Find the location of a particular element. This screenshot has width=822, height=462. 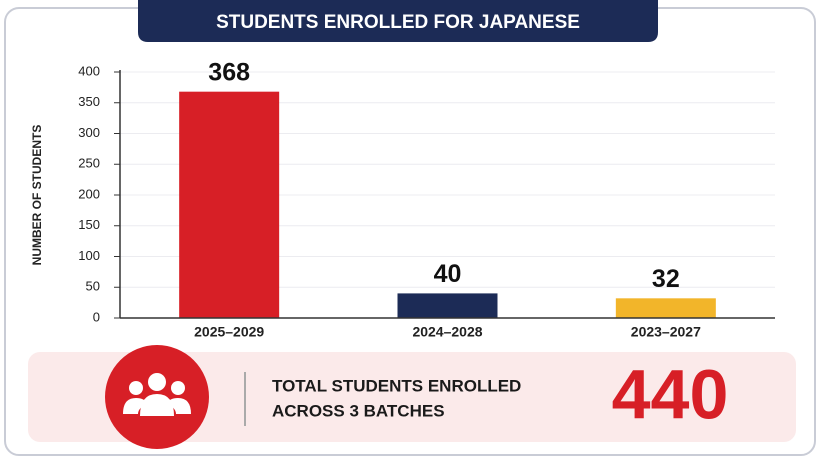

data-label: 32 is located at coordinates (666, 279).